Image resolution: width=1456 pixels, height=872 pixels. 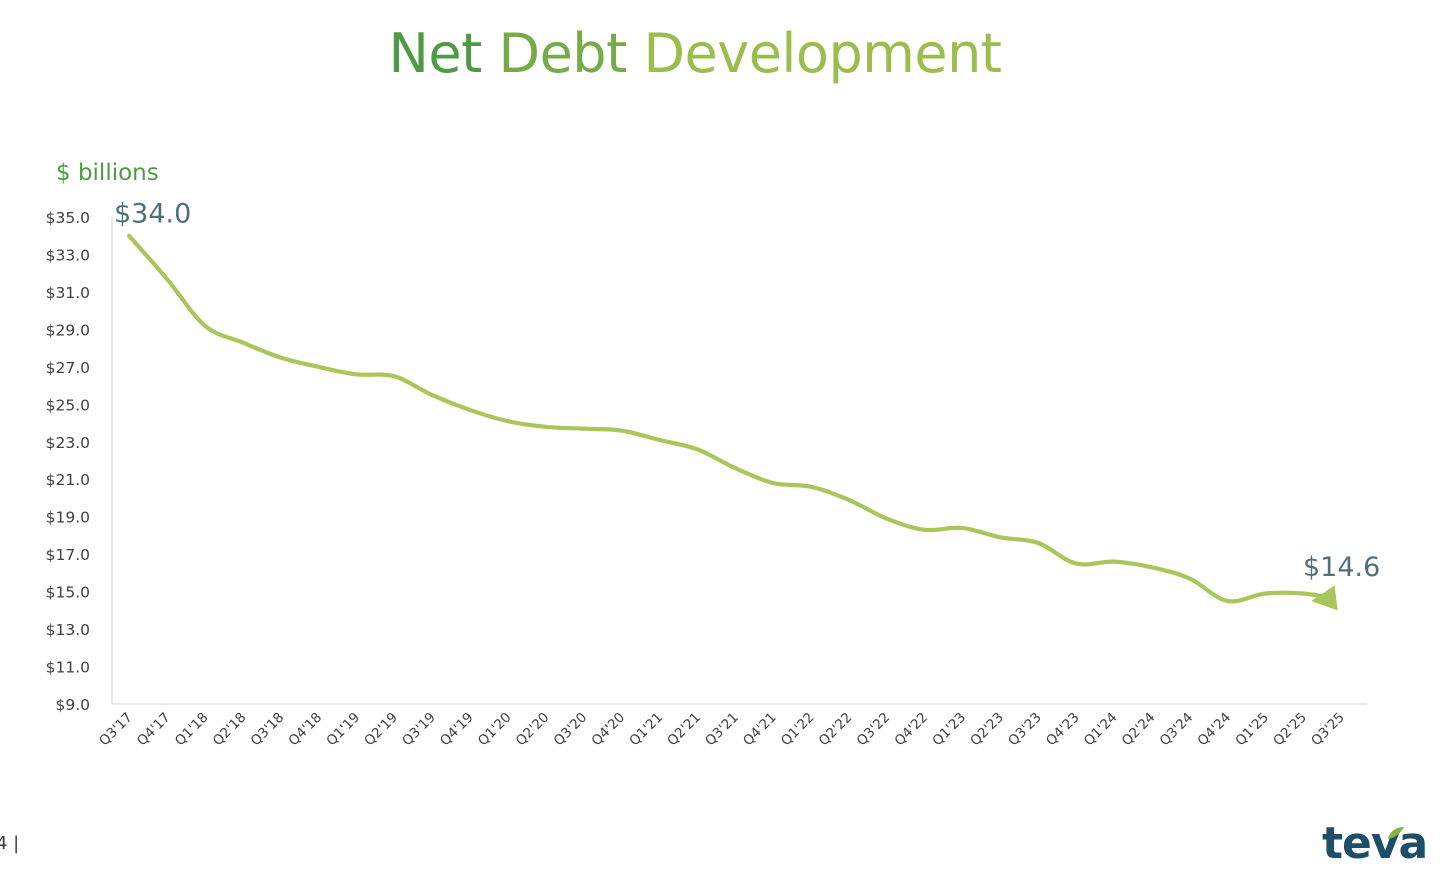 I want to click on page-number: 4 |, so click(x=10, y=843).